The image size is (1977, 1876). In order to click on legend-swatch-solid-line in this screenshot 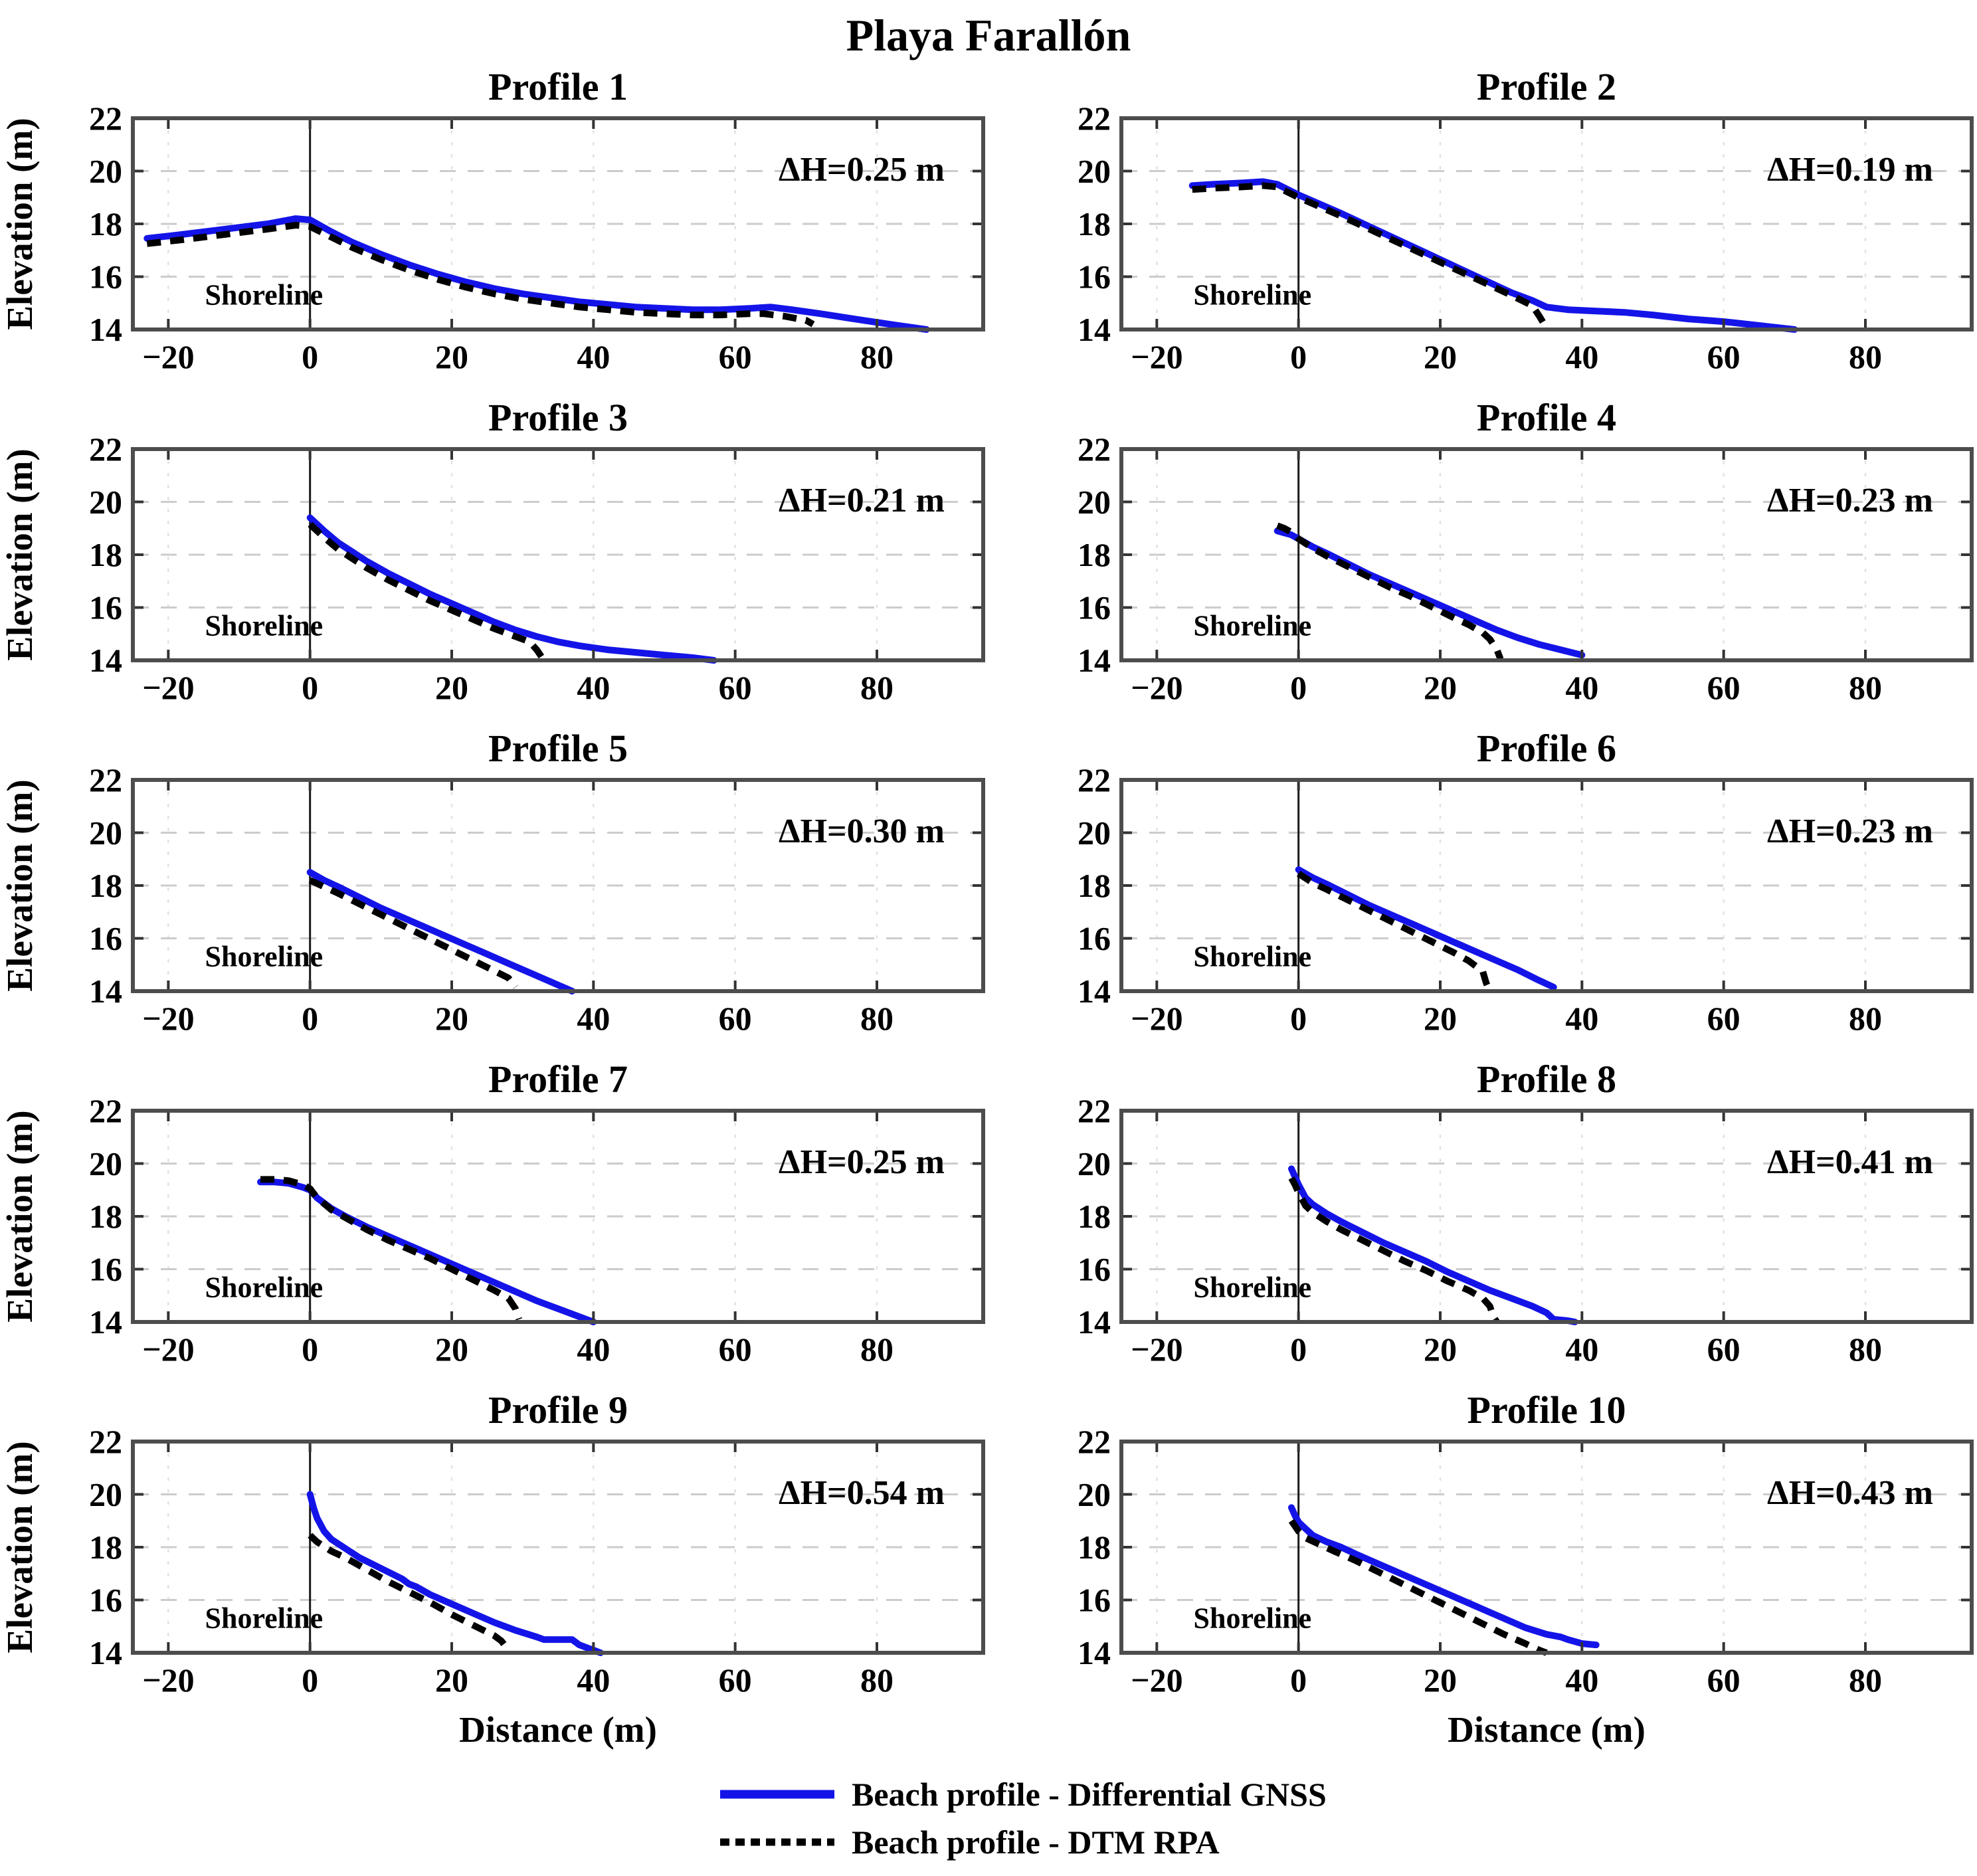, I will do `click(777, 1794)`.